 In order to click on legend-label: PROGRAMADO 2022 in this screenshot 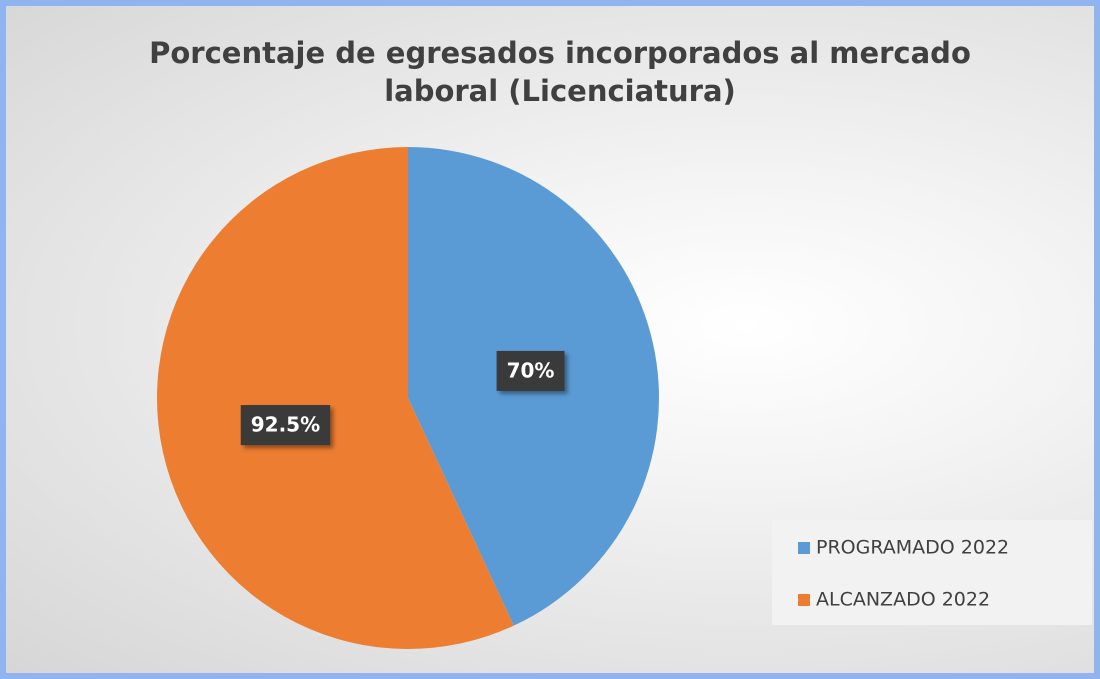, I will do `click(912, 548)`.